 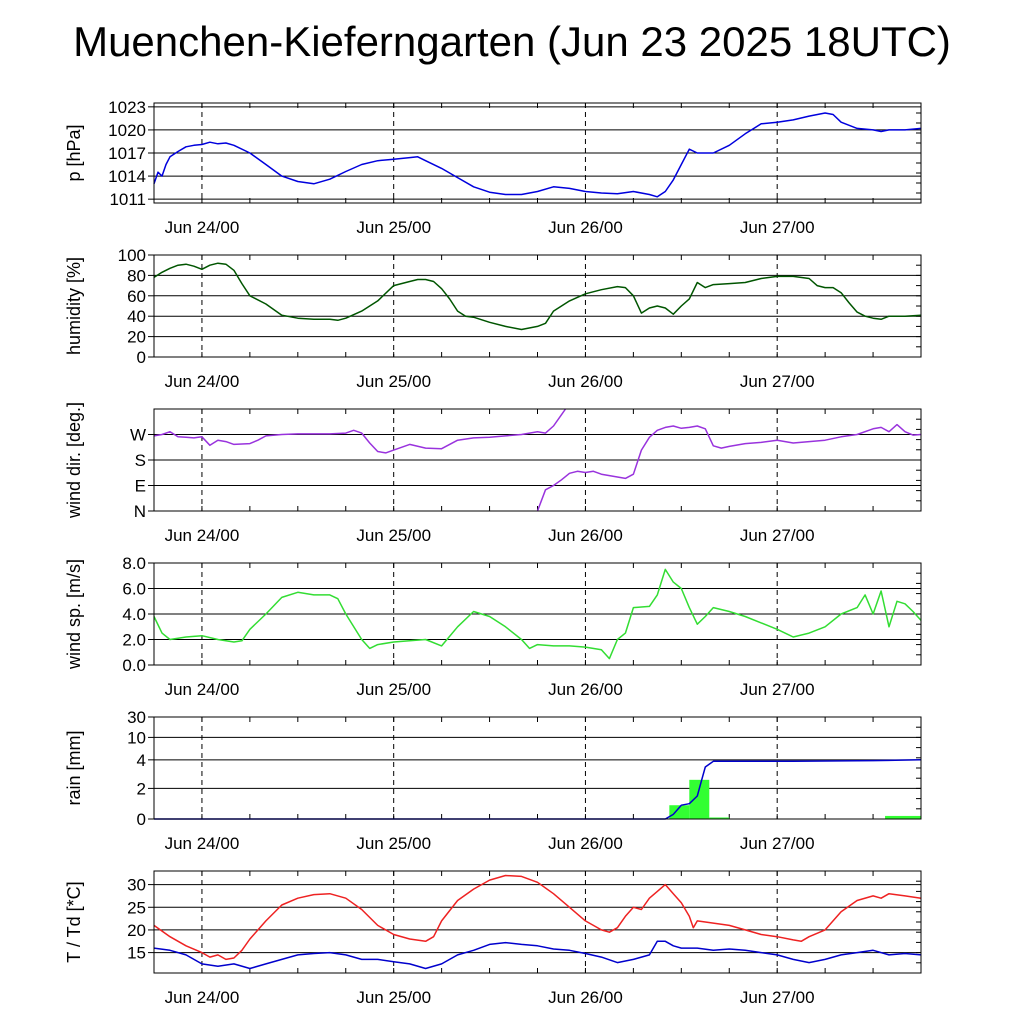 I want to click on y-tick-label: 1014, so click(x=127, y=176).